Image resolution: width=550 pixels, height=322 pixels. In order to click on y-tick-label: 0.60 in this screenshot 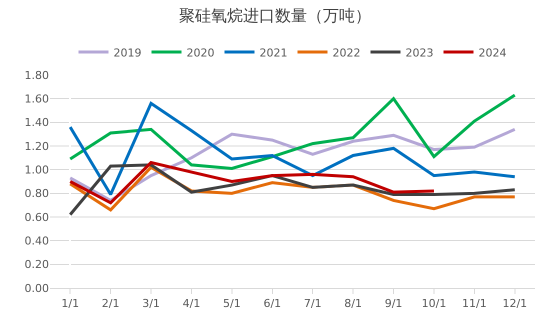, I will do `click(36, 217)`.